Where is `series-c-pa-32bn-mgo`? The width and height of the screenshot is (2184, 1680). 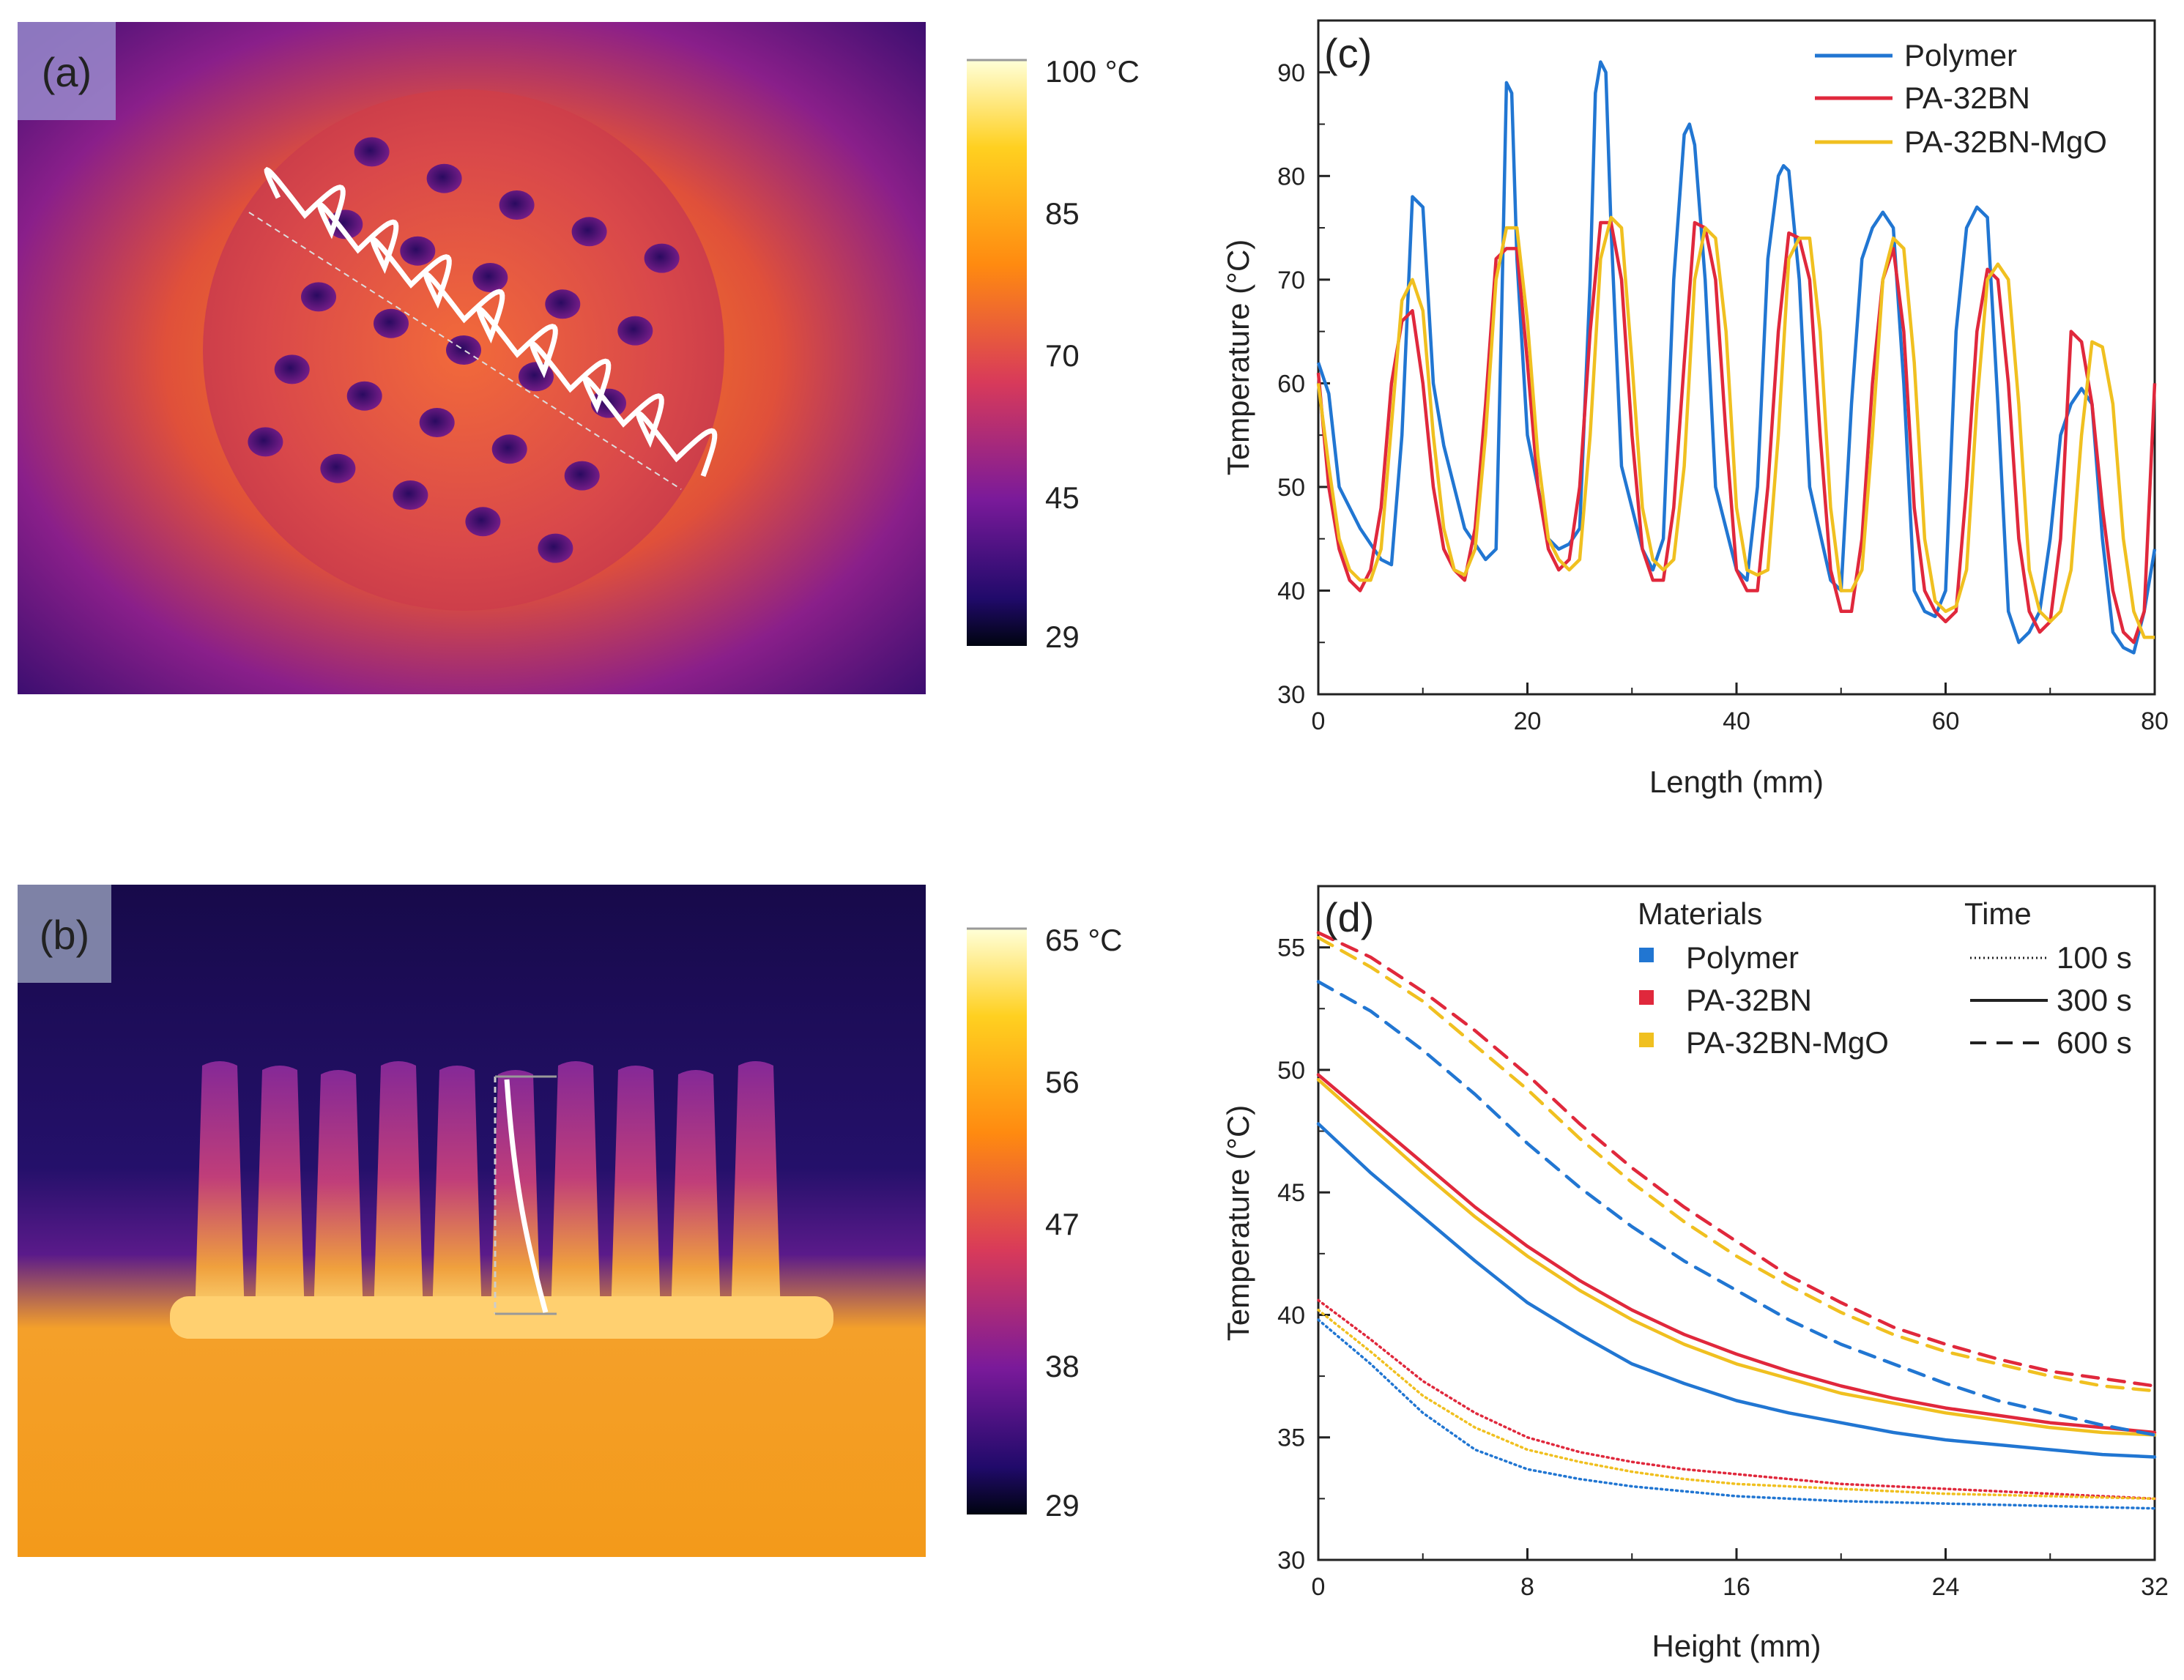
series-c-pa-32bn-mgo is located at coordinates (1735, 427).